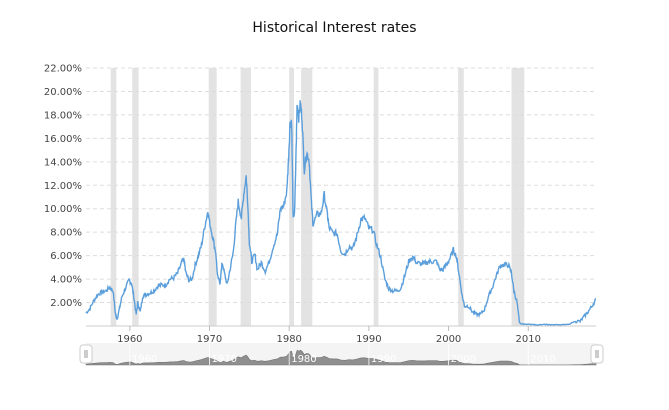  Describe the element at coordinates (528, 339) in the screenshot. I see `x-tick-label: 2010` at that location.